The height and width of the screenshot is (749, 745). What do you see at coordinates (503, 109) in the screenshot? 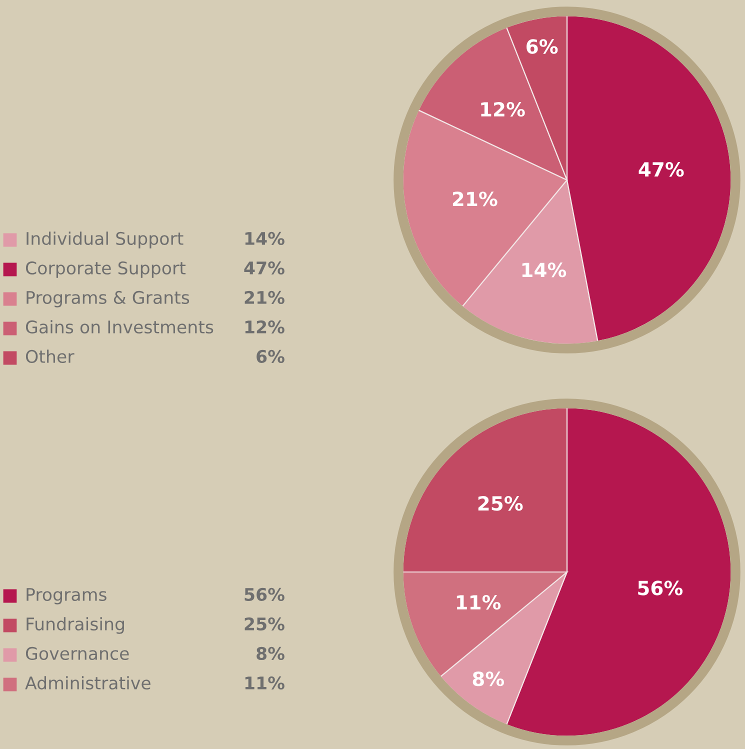
I see `data-label: 12%` at bounding box center [503, 109].